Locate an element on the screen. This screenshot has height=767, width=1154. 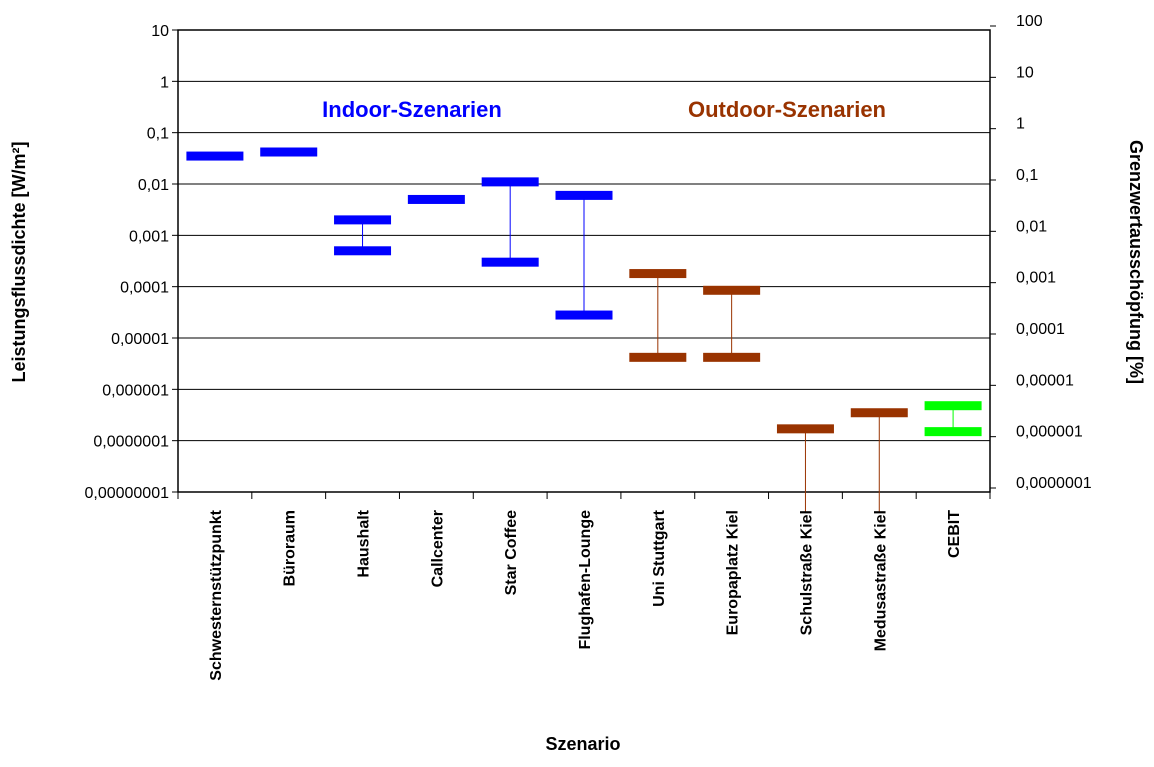
y2-axis-title: Grenzwertausschöpfung [%] is located at coordinates (1136, 262).